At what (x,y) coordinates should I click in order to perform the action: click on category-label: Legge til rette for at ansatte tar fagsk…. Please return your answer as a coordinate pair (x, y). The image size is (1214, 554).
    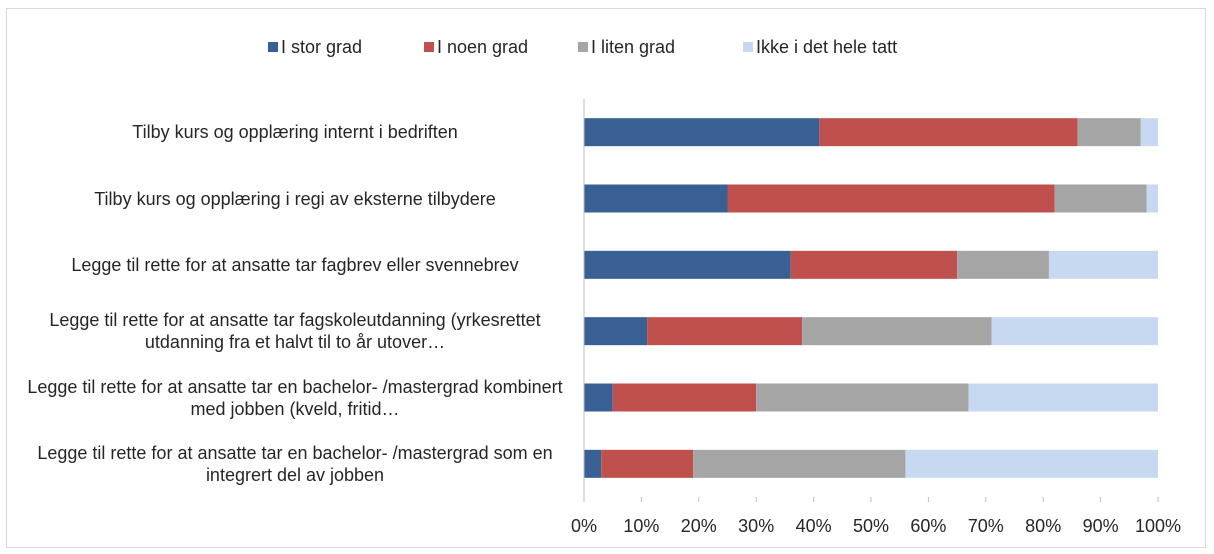
    Looking at the image, I should click on (295, 331).